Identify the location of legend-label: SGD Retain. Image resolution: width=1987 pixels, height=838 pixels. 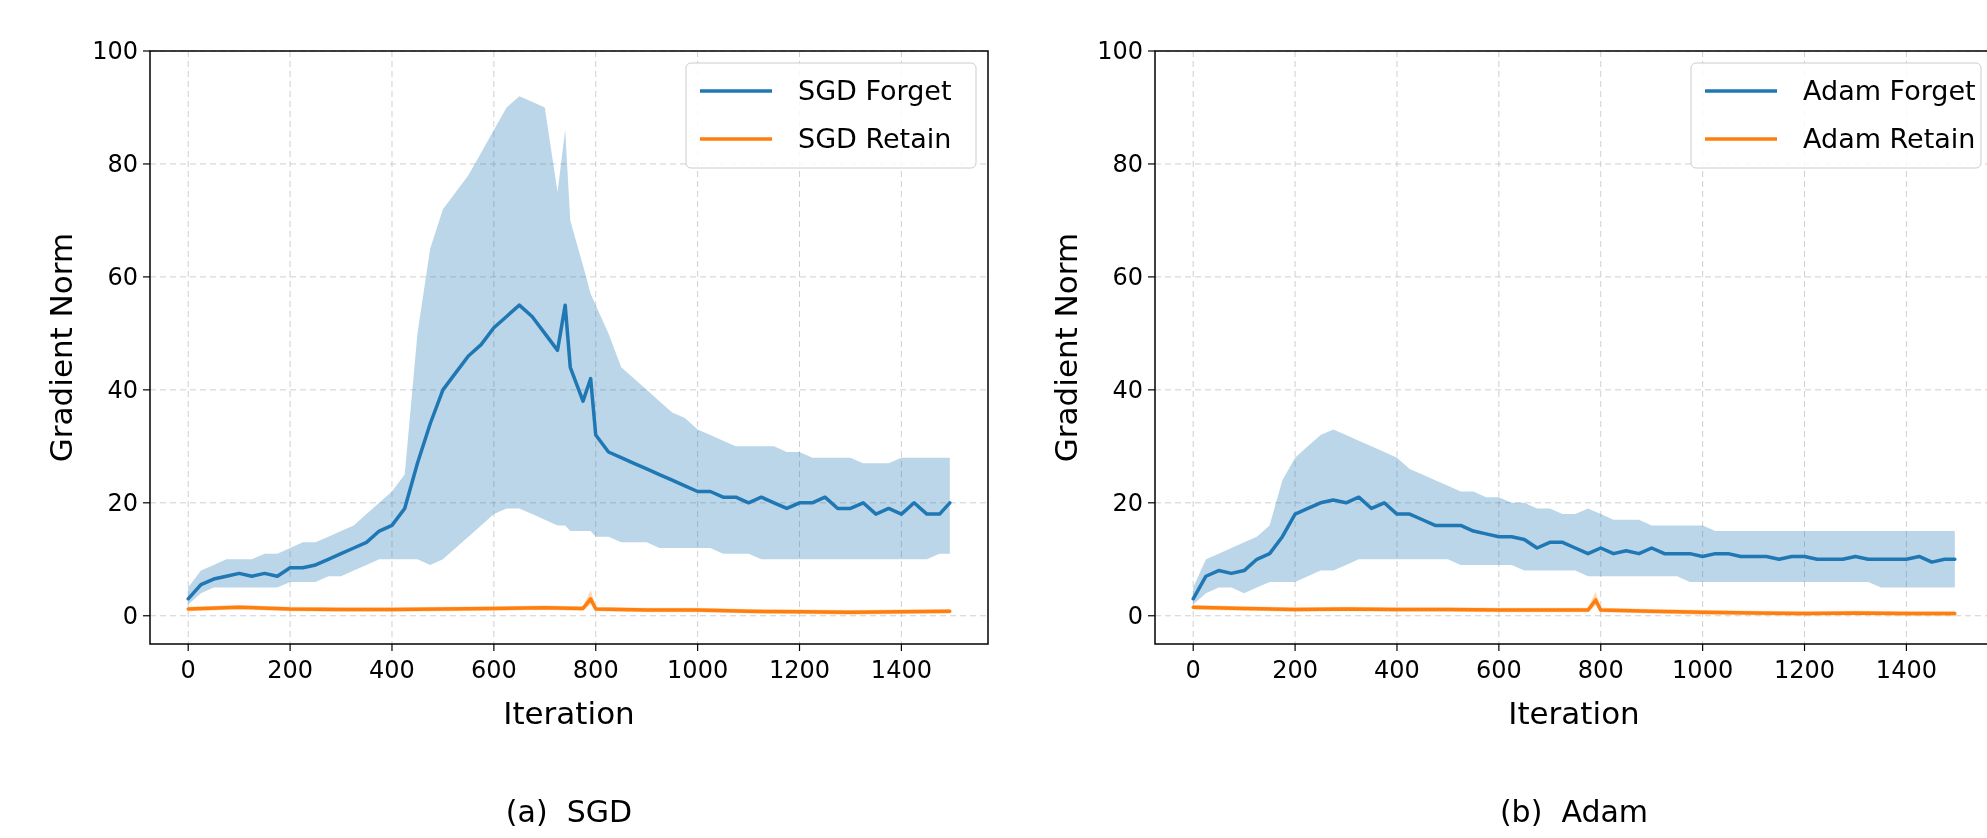
(875, 139).